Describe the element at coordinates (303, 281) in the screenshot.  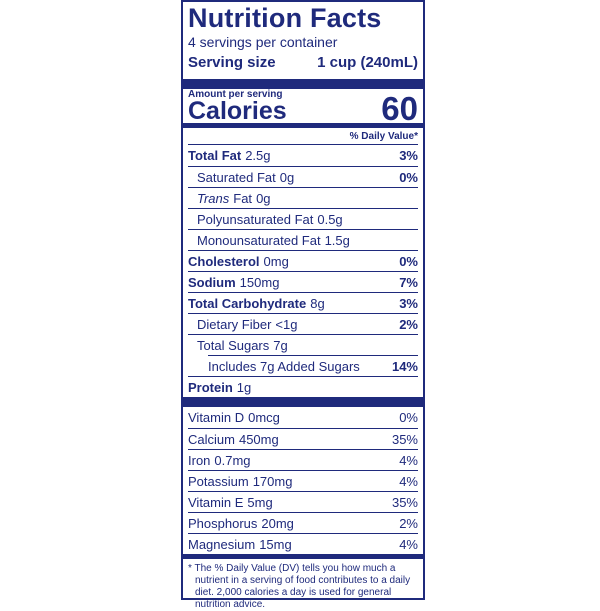
I see `nutrient-row: Sodium 150mg 7%` at that location.